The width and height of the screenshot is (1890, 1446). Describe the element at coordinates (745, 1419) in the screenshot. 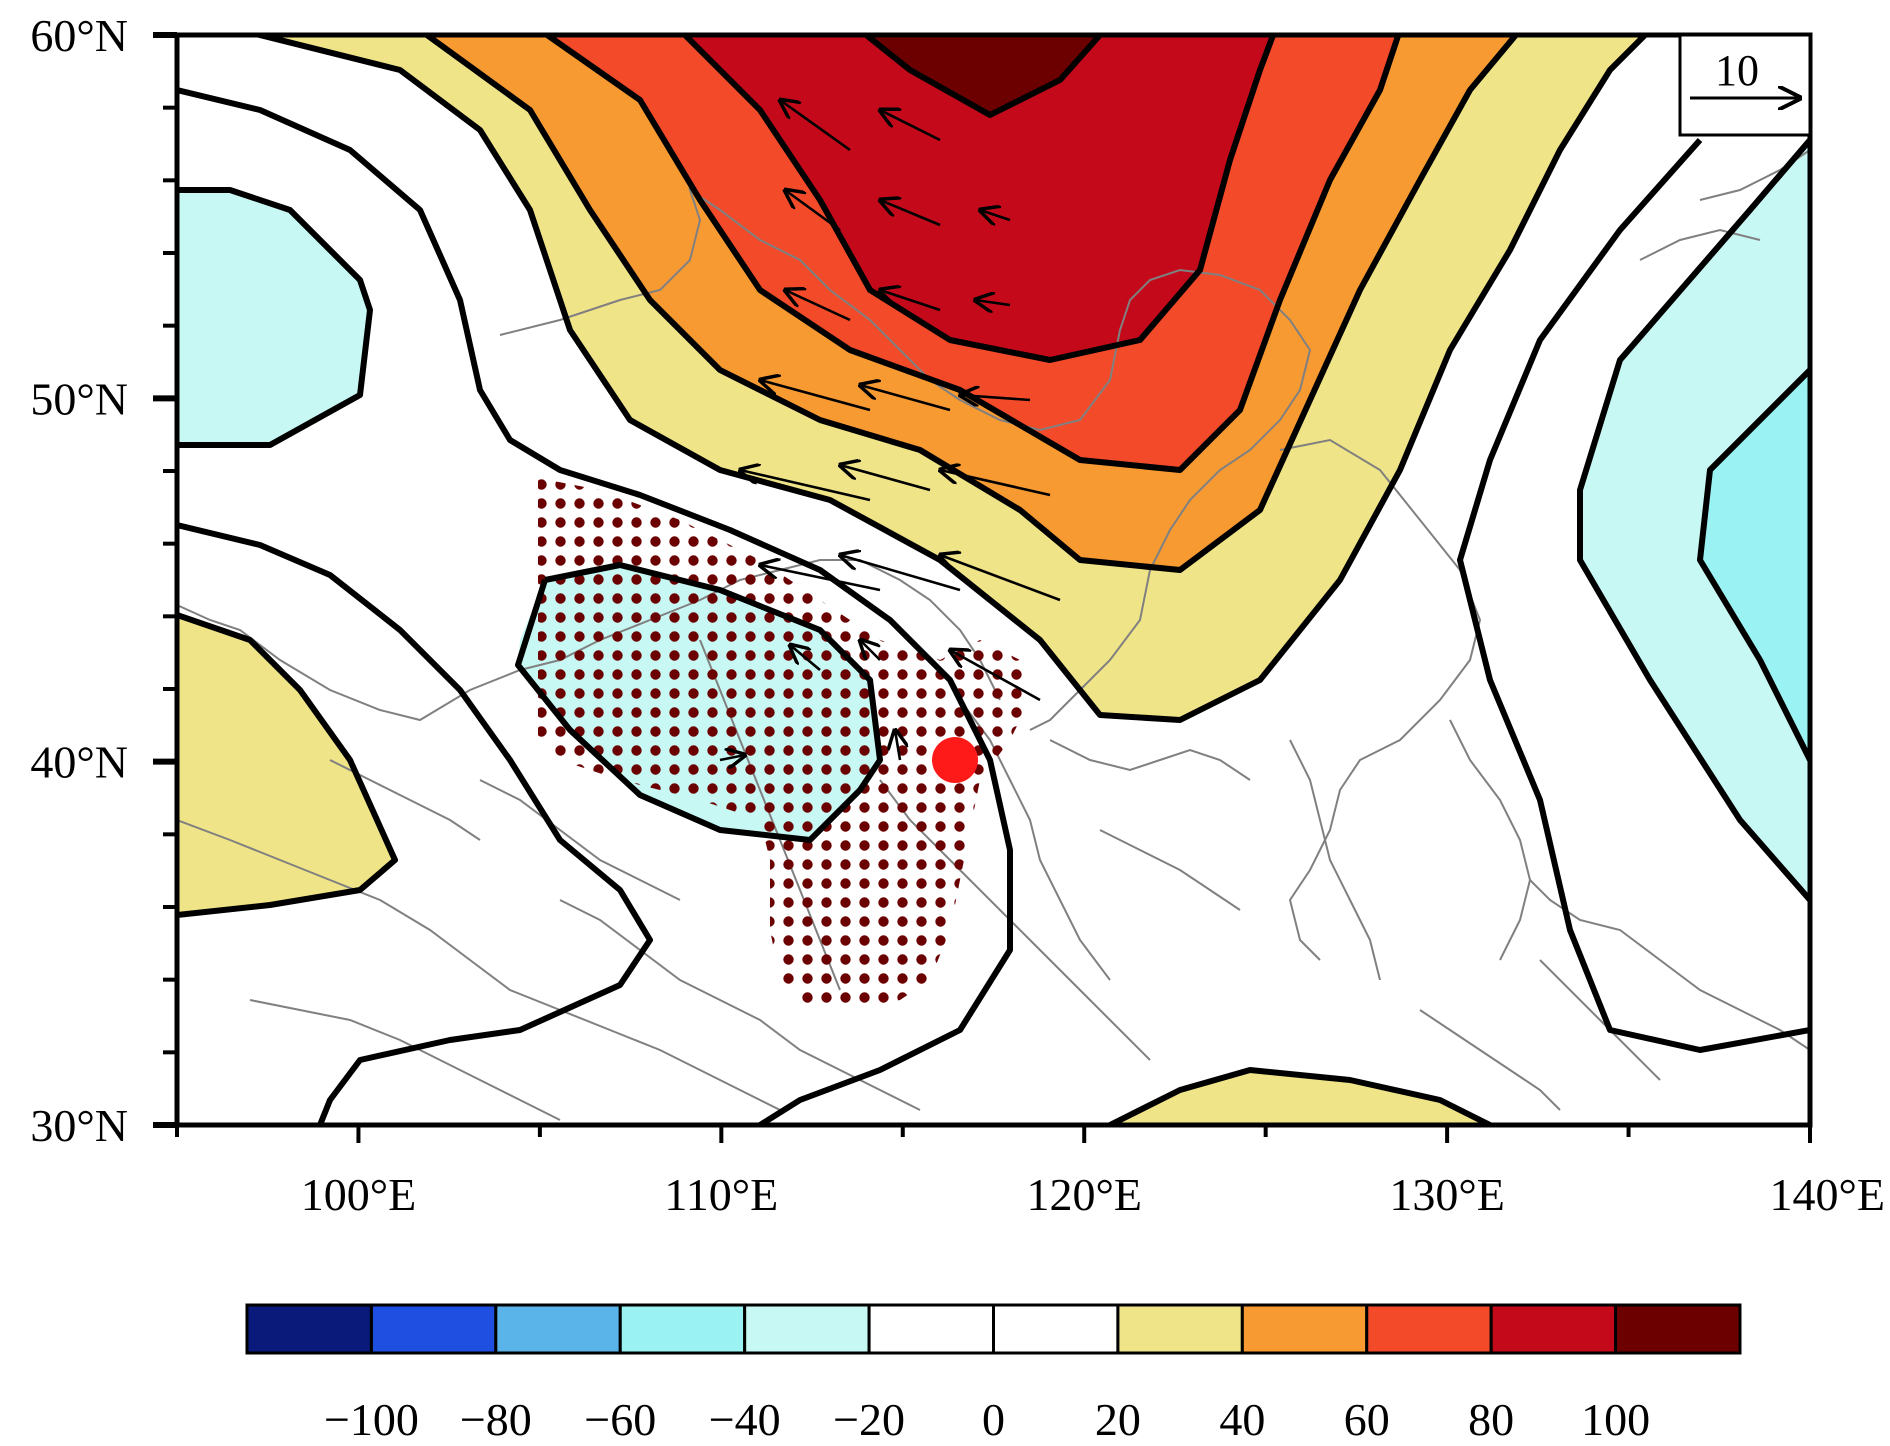

I see `colorbar-tick-label: −40` at that location.